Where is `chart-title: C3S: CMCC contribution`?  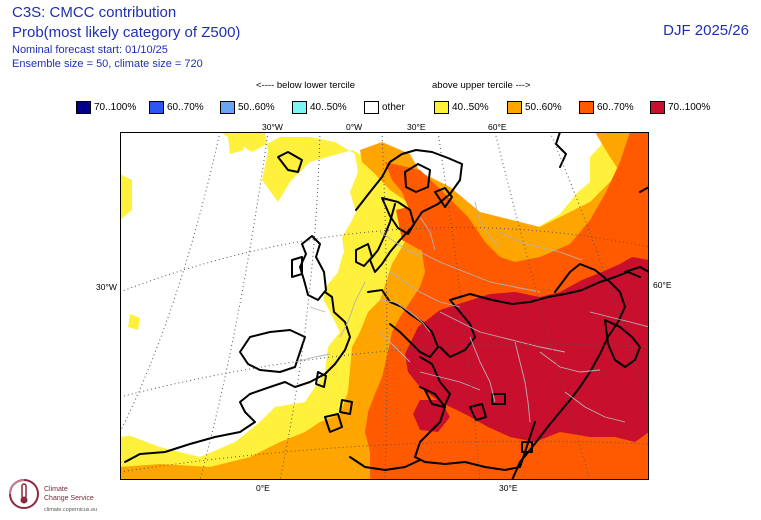 chart-title: C3S: CMCC contribution is located at coordinates (94, 12).